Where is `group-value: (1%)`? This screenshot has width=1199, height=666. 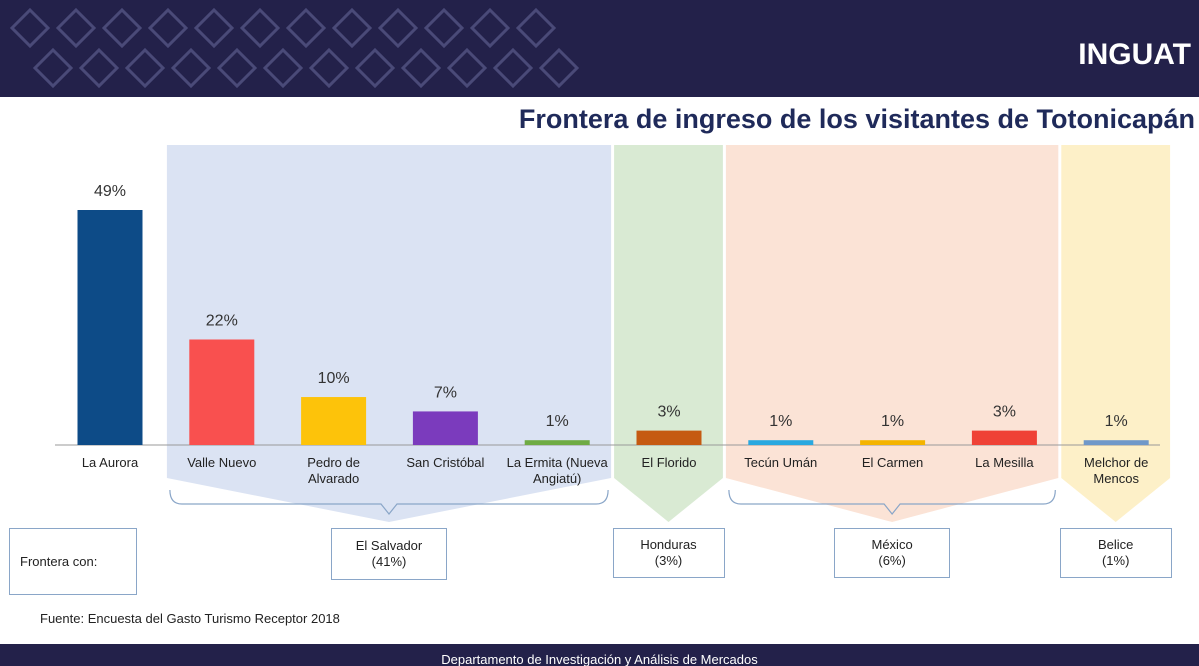 group-value: (1%) is located at coordinates (1115, 560).